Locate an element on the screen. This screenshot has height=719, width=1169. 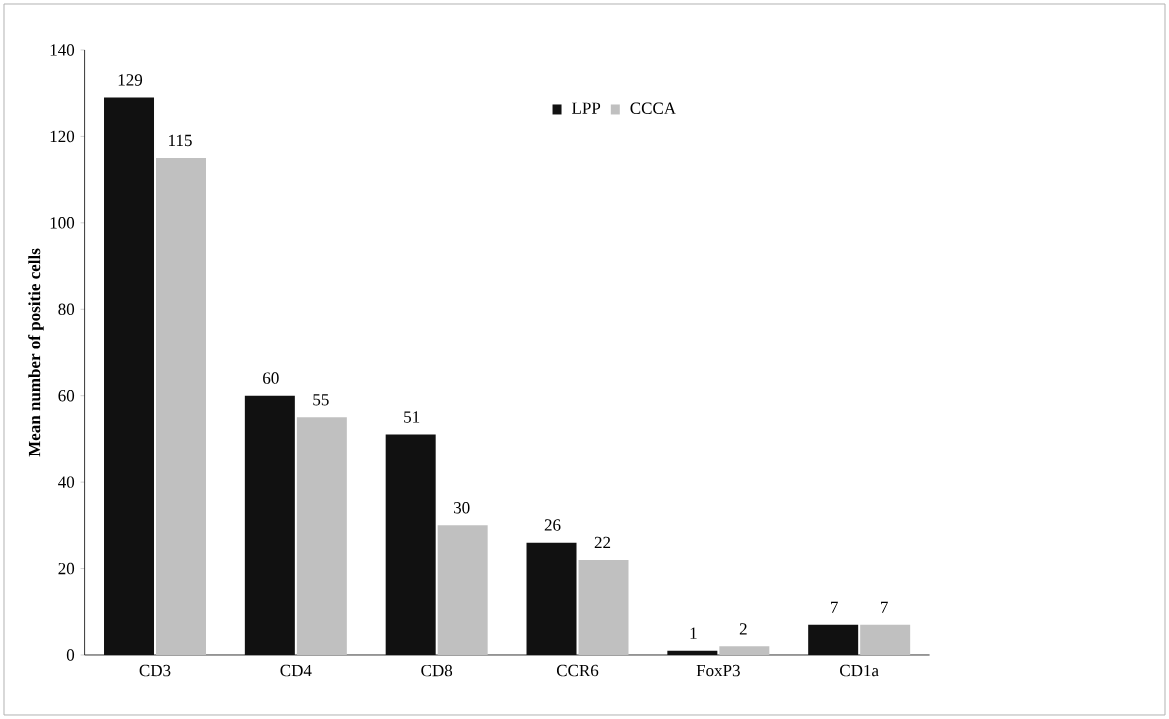
y-tick-label: 140 is located at coordinates (62, 50).